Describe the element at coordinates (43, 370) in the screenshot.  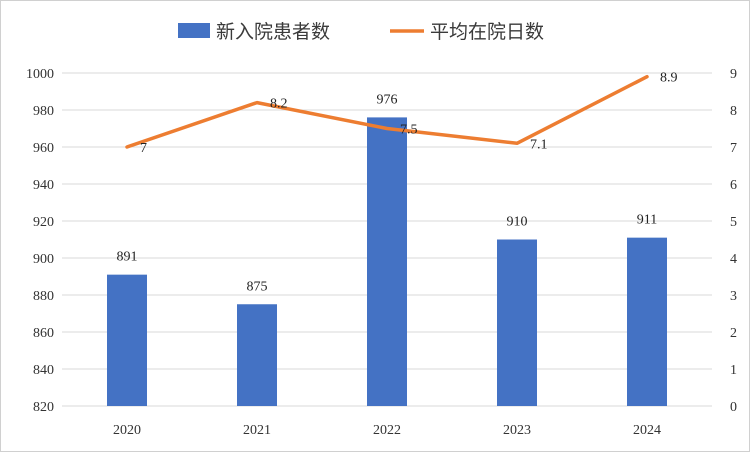
I see `y-left-tick-label: 840` at that location.